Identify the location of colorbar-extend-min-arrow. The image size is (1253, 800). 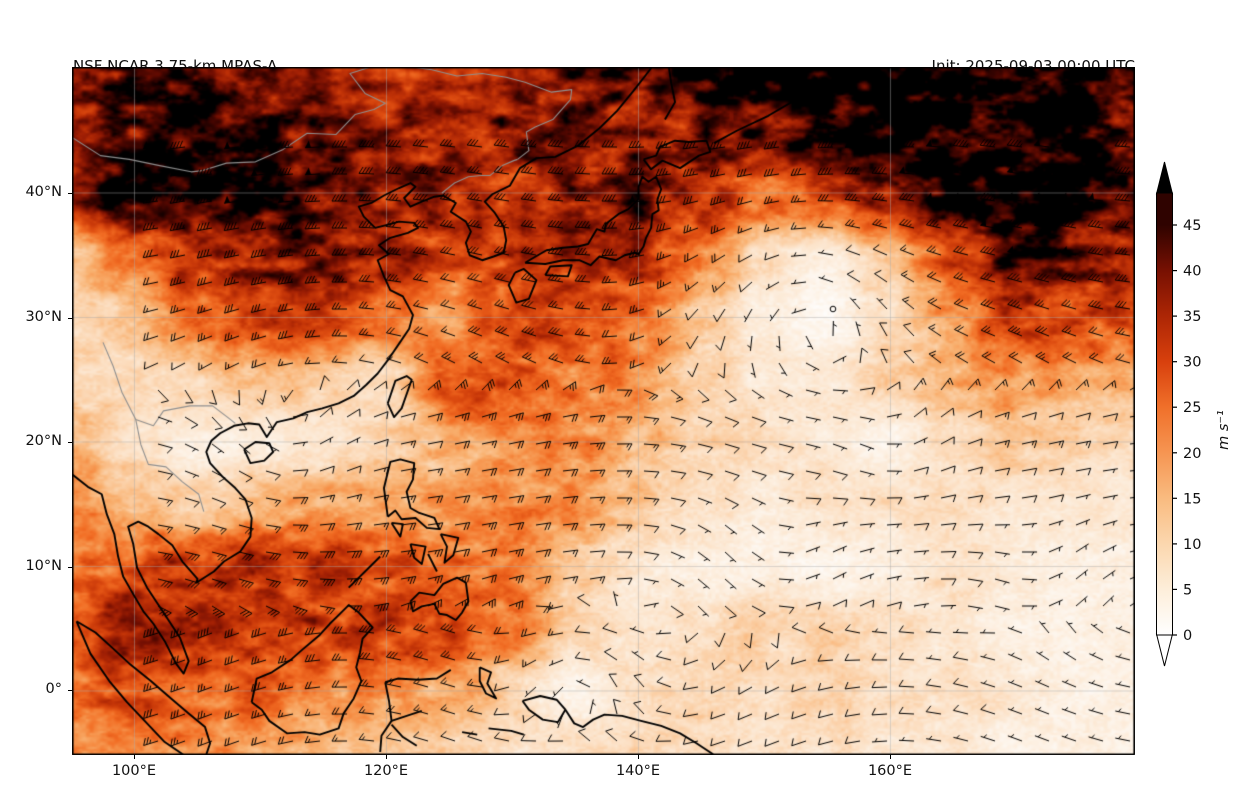
(1164, 650).